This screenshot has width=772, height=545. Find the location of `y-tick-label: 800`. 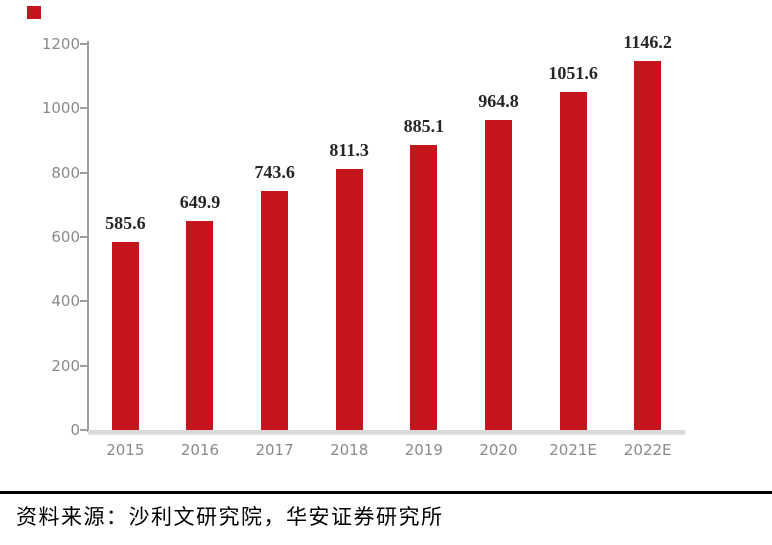

y-tick-label: 800 is located at coordinates (65, 172).